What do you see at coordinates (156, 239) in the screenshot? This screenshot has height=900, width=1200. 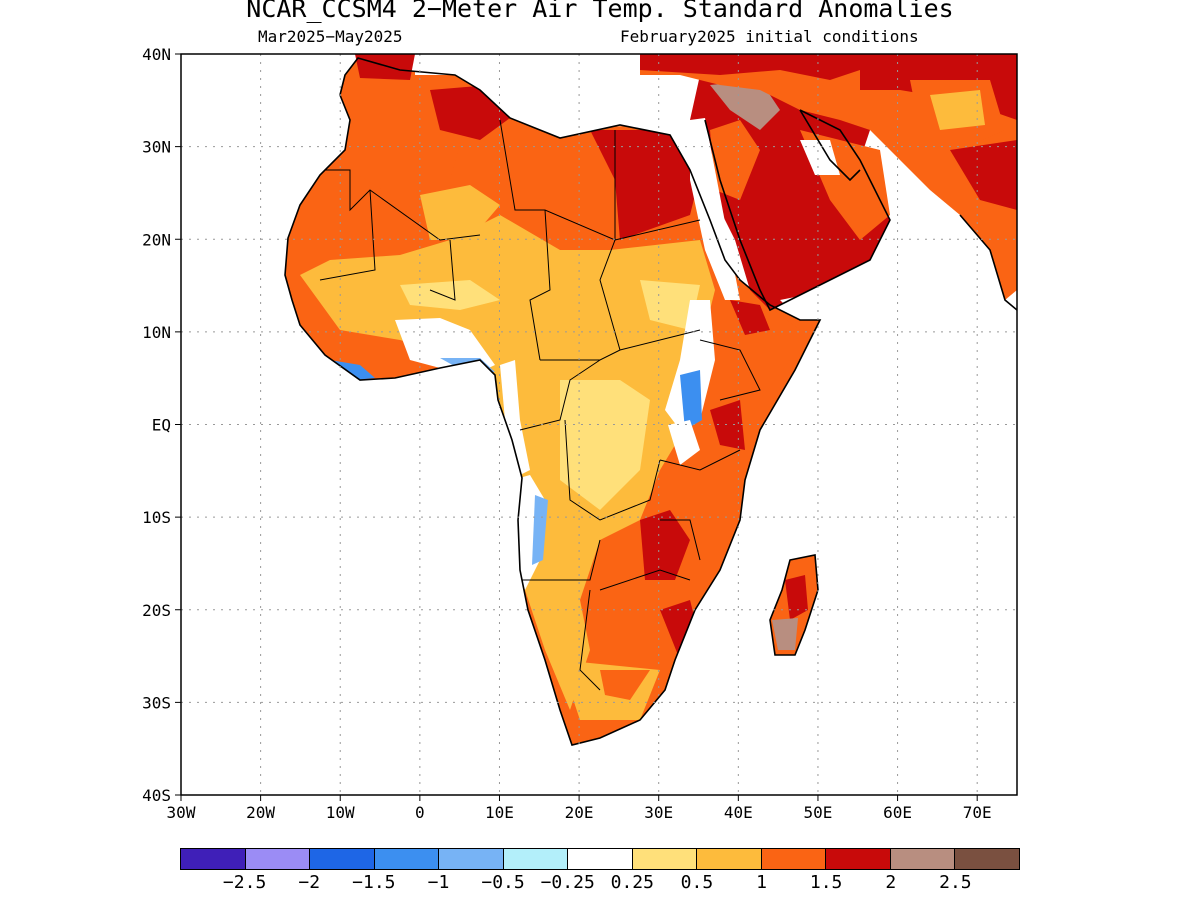 I see `lat-tick-label: 20N` at bounding box center [156, 239].